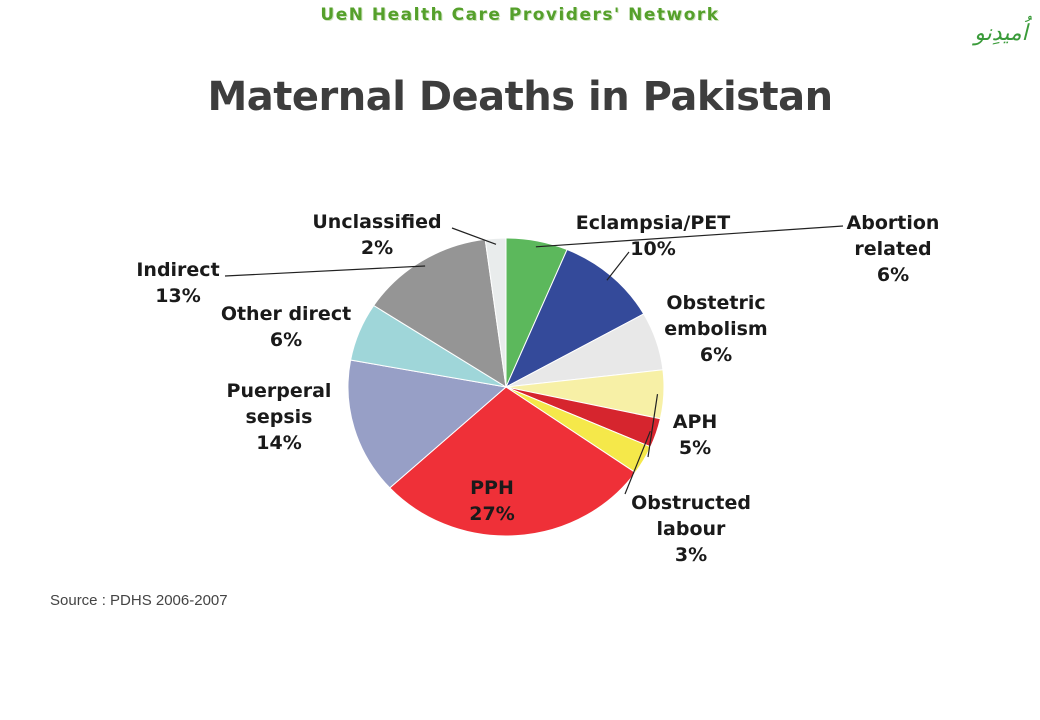 The image size is (1040, 720). I want to click on slice-label-obstructed-labour: Obstructed labour 3%, so click(691, 529).